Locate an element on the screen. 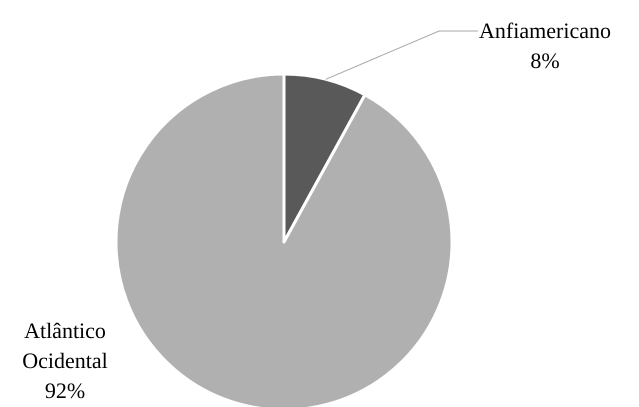 This screenshot has height=407, width=639. slice-label: Anfiamericano is located at coordinates (545, 30).